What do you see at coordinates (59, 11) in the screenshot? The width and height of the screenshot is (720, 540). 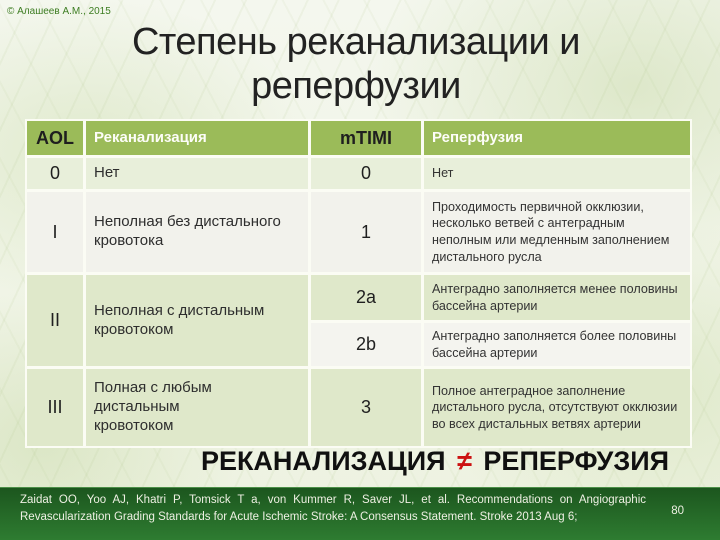 I see `copyright-text: © Алашеев А.М., 2015` at bounding box center [59, 11].